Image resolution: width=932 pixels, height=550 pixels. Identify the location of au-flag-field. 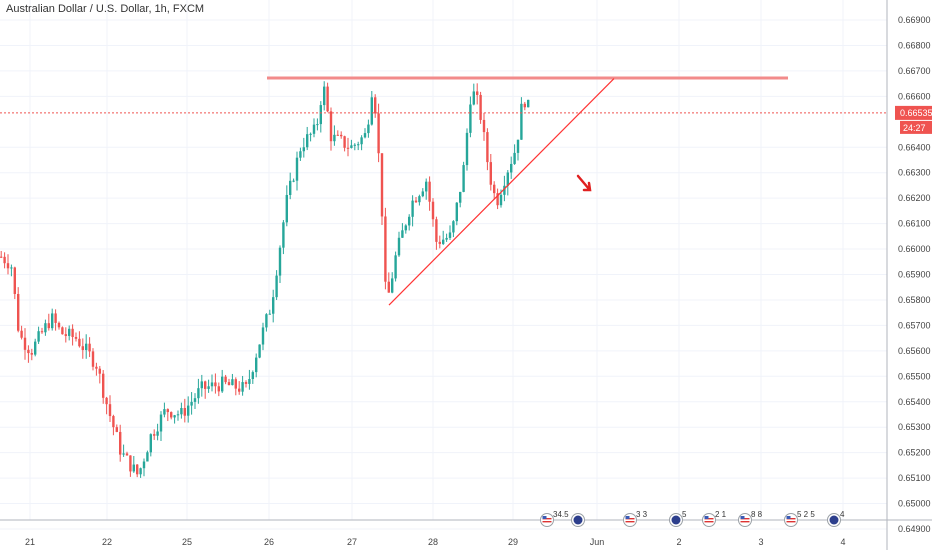
(578, 520).